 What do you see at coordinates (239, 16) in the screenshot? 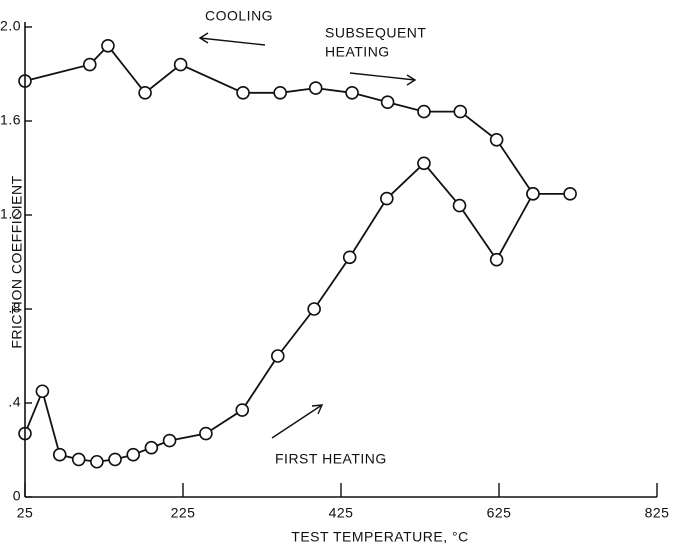
I see `annotation: COOLING` at bounding box center [239, 16].